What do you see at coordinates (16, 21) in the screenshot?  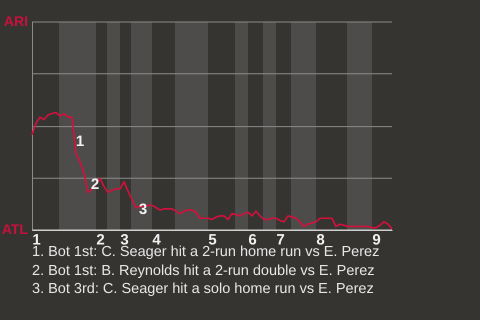 I see `ref-line-label: ARI` at bounding box center [16, 21].